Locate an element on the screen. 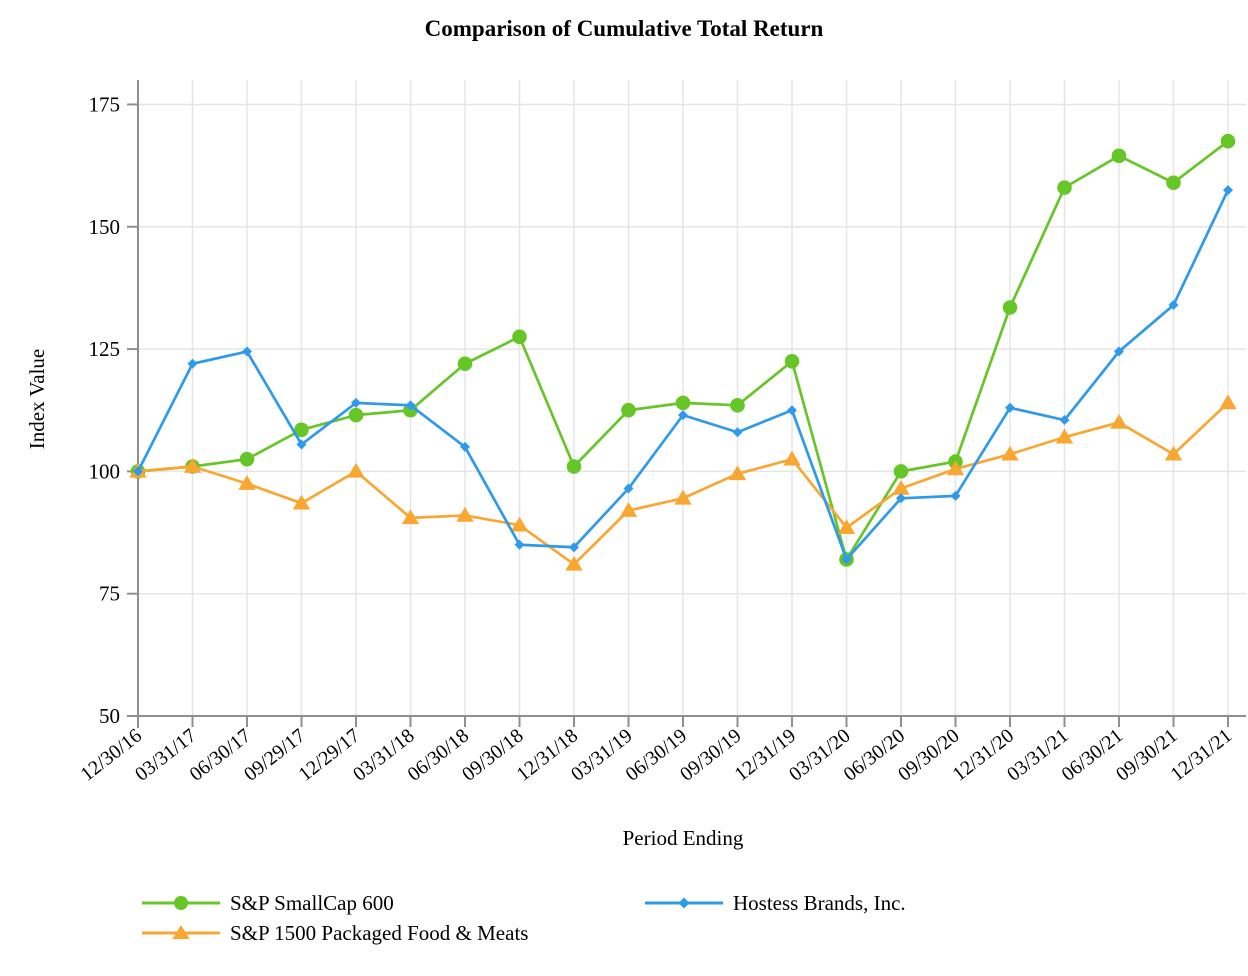 The width and height of the screenshot is (1248, 976). x-tick-label: 12/31/18 is located at coordinates (547, 755).